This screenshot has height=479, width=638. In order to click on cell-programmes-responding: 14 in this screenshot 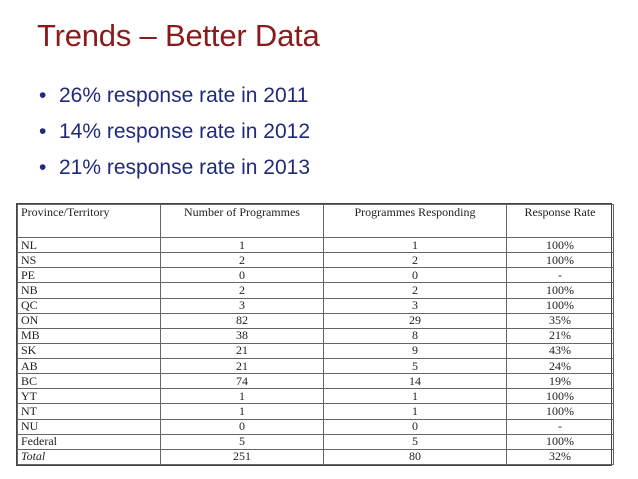, I will do `click(415, 381)`.